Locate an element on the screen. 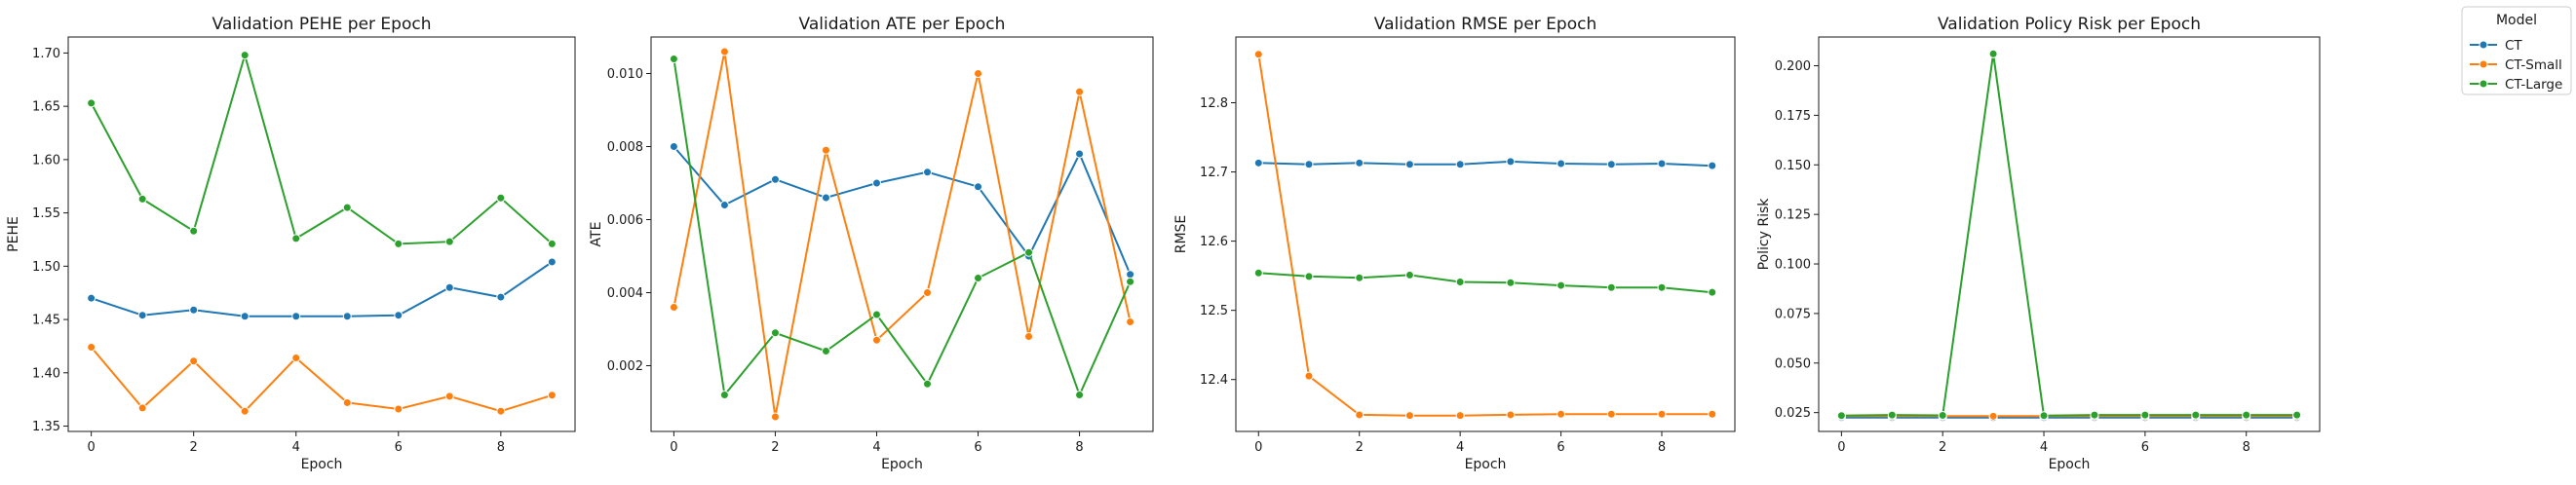  y-tick-label: 0.050 is located at coordinates (1793, 363).